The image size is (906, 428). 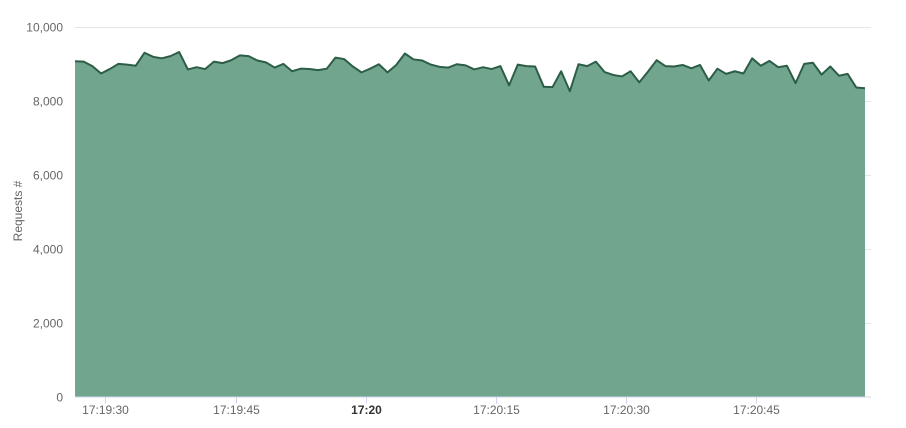 I want to click on x-tick-label: 17:20:30, so click(x=626, y=410).